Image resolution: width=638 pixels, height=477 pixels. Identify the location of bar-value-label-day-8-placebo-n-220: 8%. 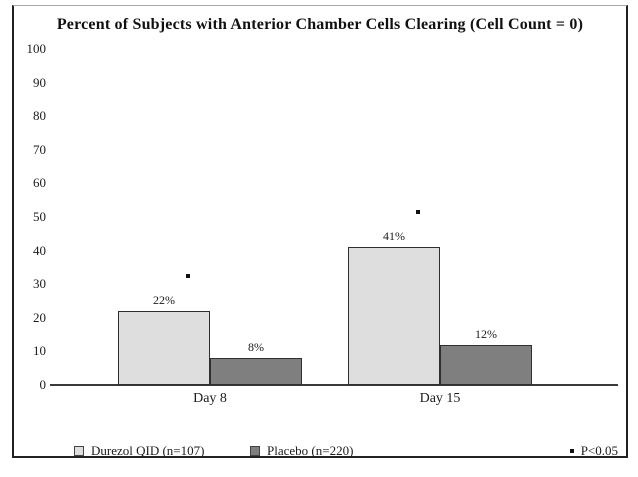
(256, 347).